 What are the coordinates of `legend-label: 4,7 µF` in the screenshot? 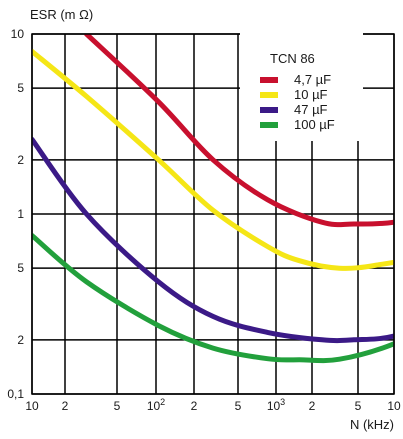 It's located at (312, 79).